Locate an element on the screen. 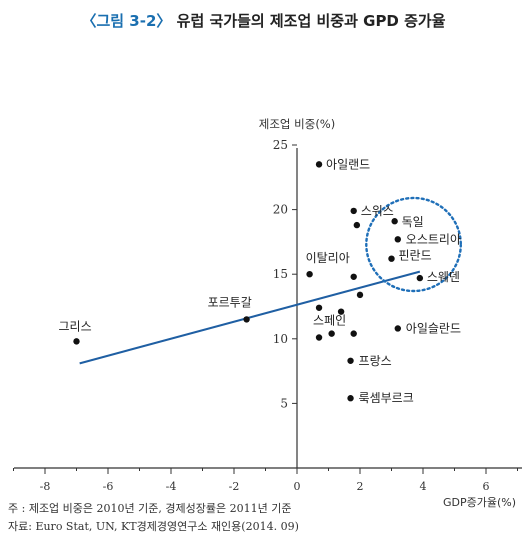 The height and width of the screenshot is (554, 527). point-label: 이탈리아 is located at coordinates (328, 258).